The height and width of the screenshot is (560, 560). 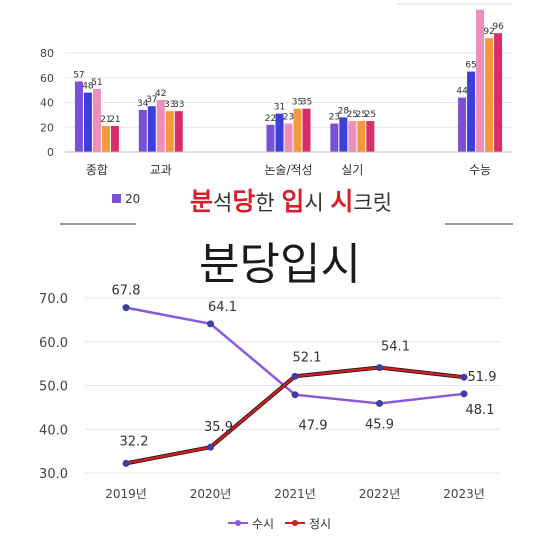 I want to click on data-label: 64.1, so click(x=222, y=307).